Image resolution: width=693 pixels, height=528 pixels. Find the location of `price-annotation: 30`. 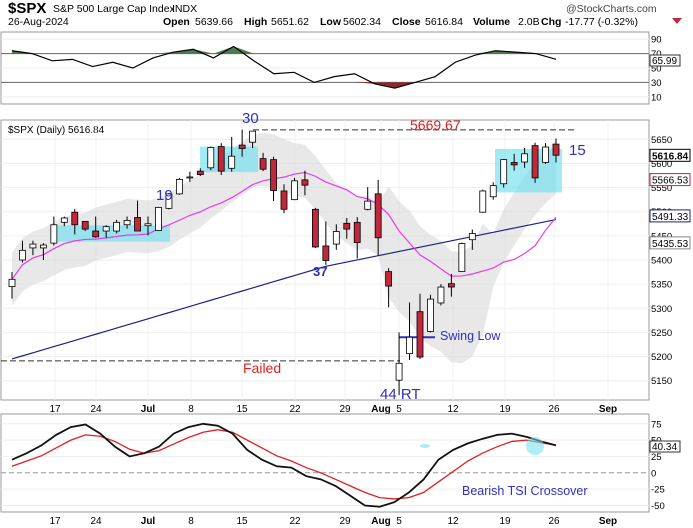

price-annotation: 30 is located at coordinates (250, 118).